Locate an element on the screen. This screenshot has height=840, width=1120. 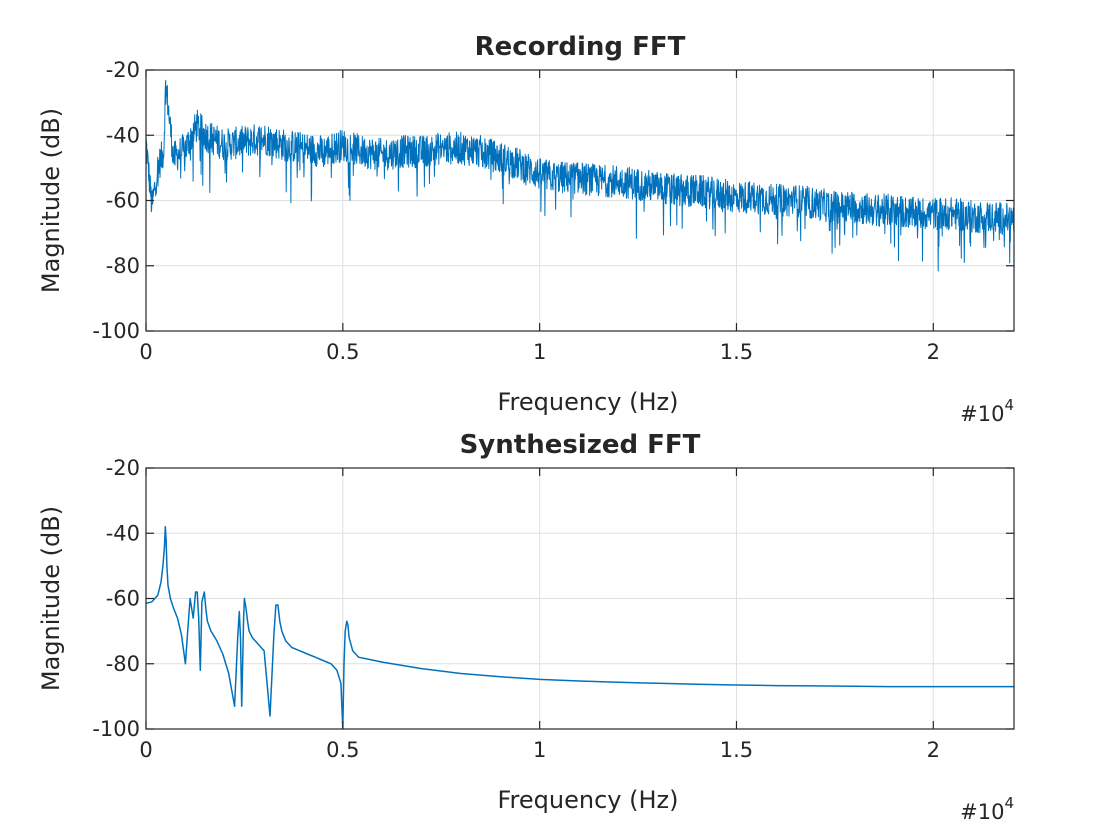
chart-title: Synthesized FFT is located at coordinates (580, 445).